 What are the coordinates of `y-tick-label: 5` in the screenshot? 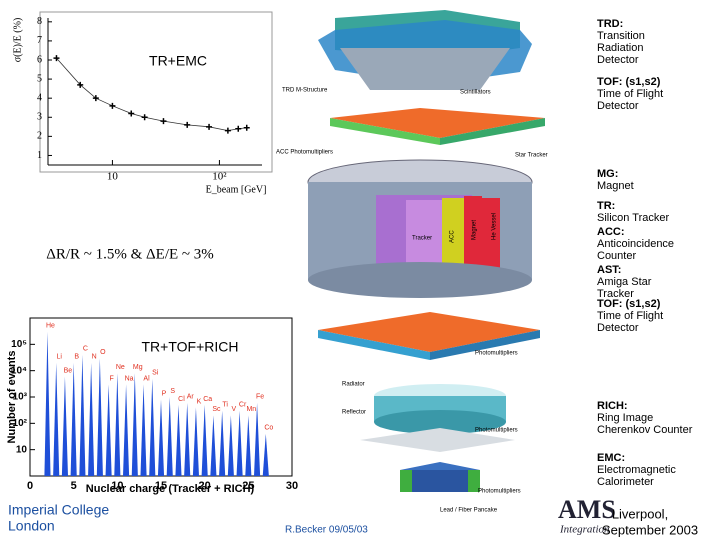 It's located at (39, 78).